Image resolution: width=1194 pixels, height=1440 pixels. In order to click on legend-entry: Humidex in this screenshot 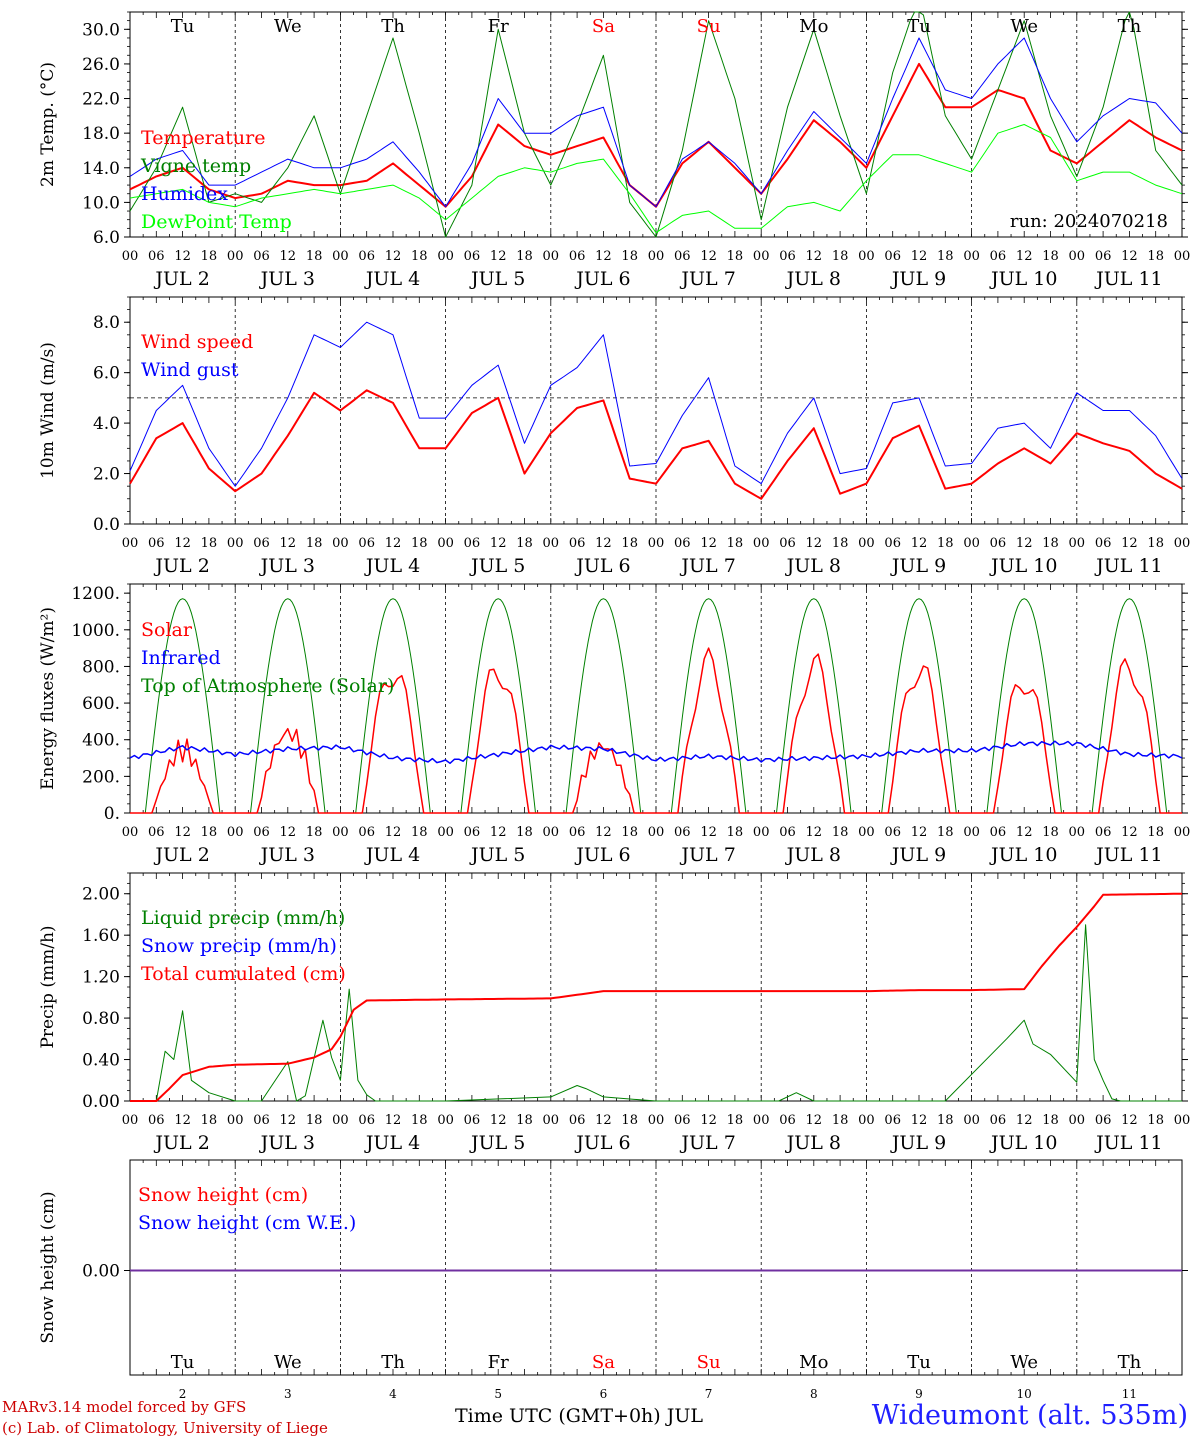, I will do `click(184, 194)`.